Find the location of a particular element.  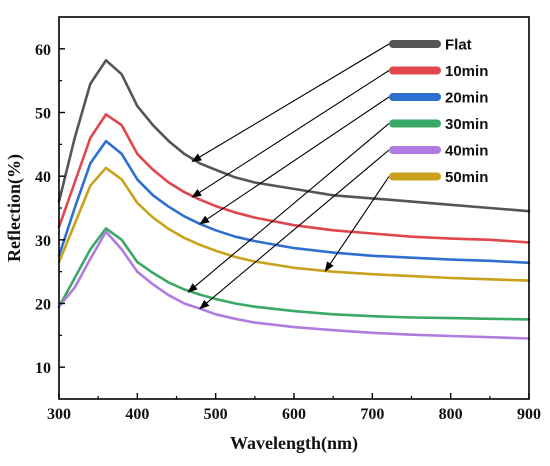

x-axis-title: Wavelength(nm) is located at coordinates (294, 443).